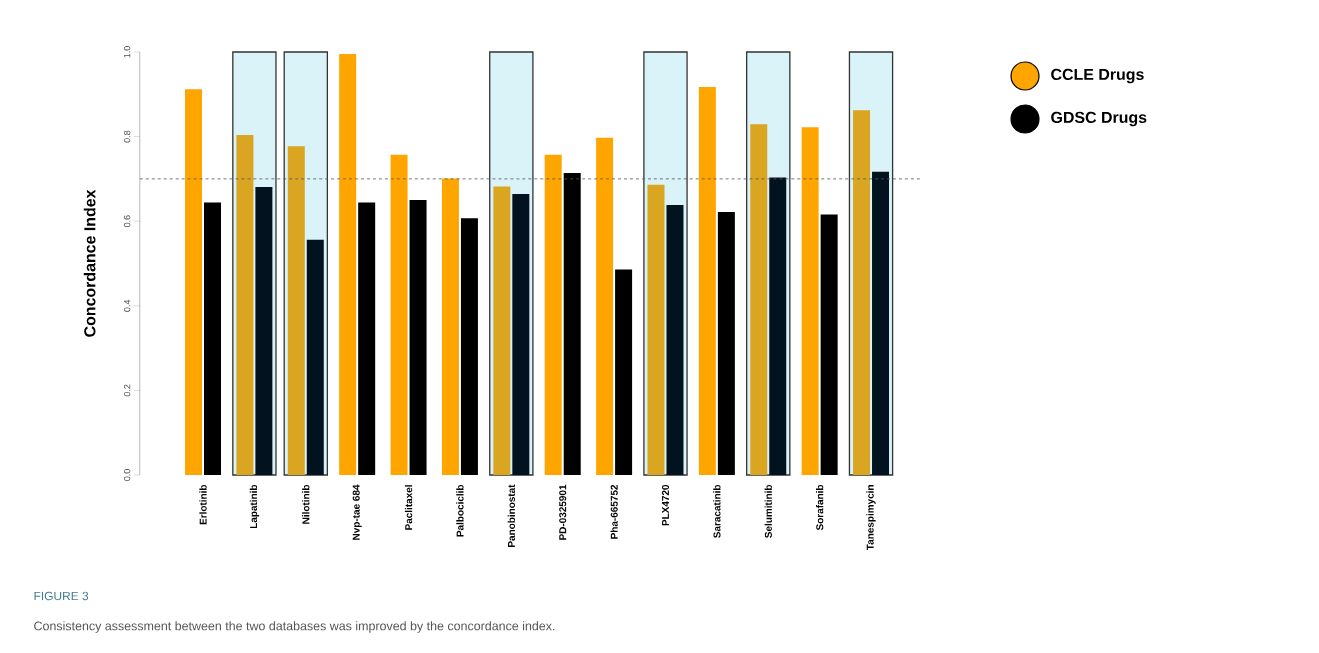  Describe the element at coordinates (61, 596) in the screenshot. I see `caption: FIGURE 3` at that location.